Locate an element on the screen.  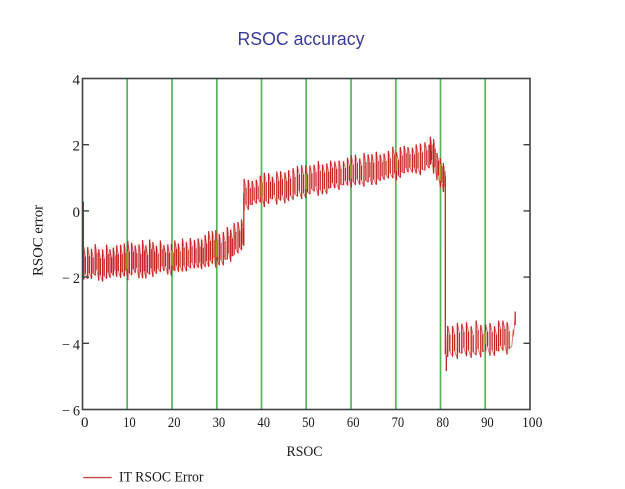
svg-text: 2 is located at coordinates (77, 147).